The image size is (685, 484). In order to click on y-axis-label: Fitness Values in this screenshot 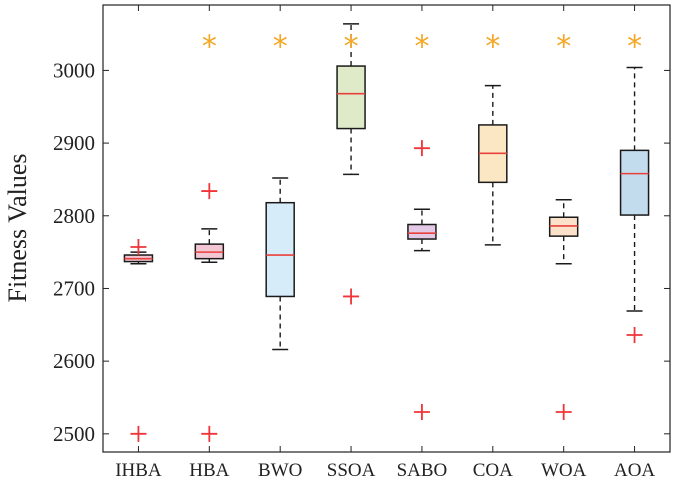, I will do `click(17, 227)`.